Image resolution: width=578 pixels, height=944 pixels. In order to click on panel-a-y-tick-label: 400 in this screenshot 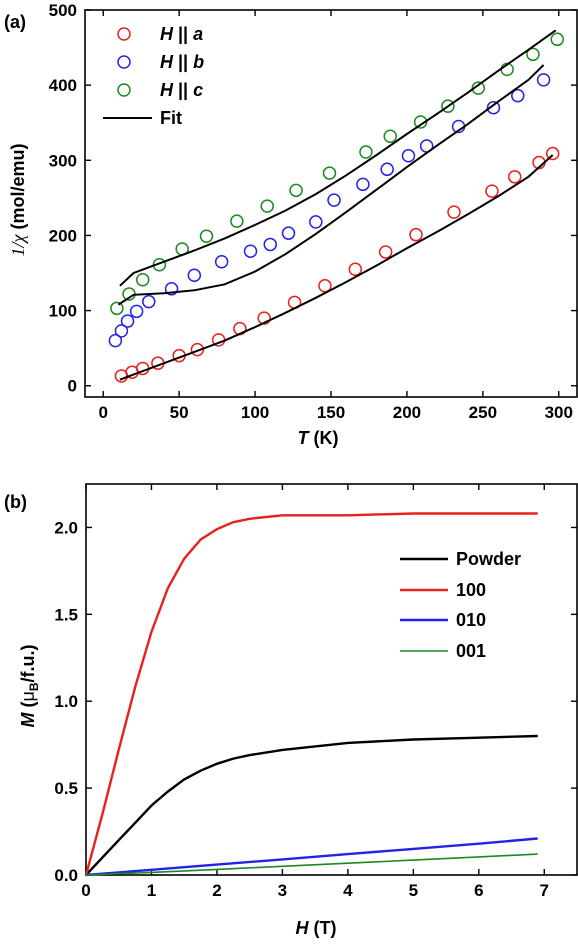, I will do `click(63, 85)`.